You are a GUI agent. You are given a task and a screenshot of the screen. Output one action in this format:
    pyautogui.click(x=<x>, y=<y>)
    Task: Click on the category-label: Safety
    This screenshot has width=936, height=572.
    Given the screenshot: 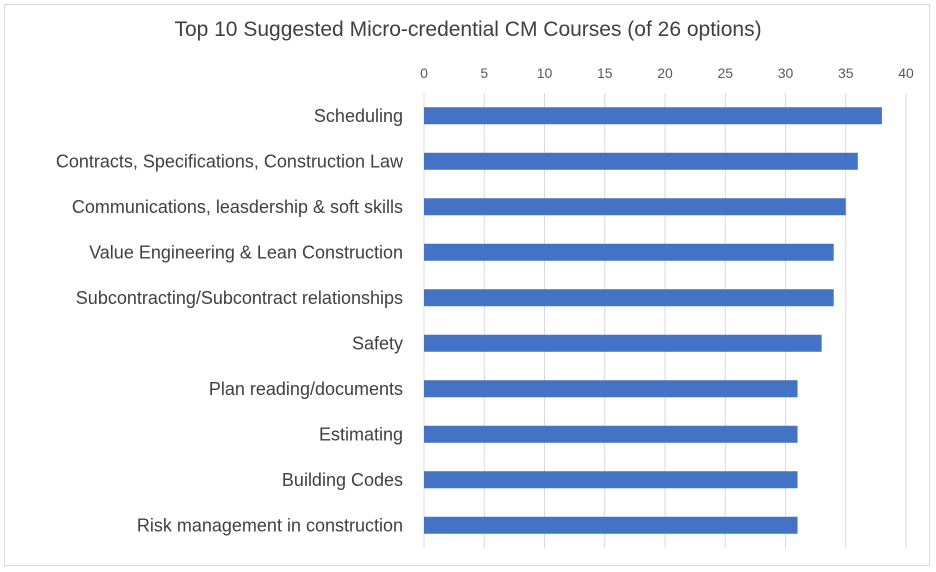 What is the action you would take?
    pyautogui.click(x=377, y=343)
    